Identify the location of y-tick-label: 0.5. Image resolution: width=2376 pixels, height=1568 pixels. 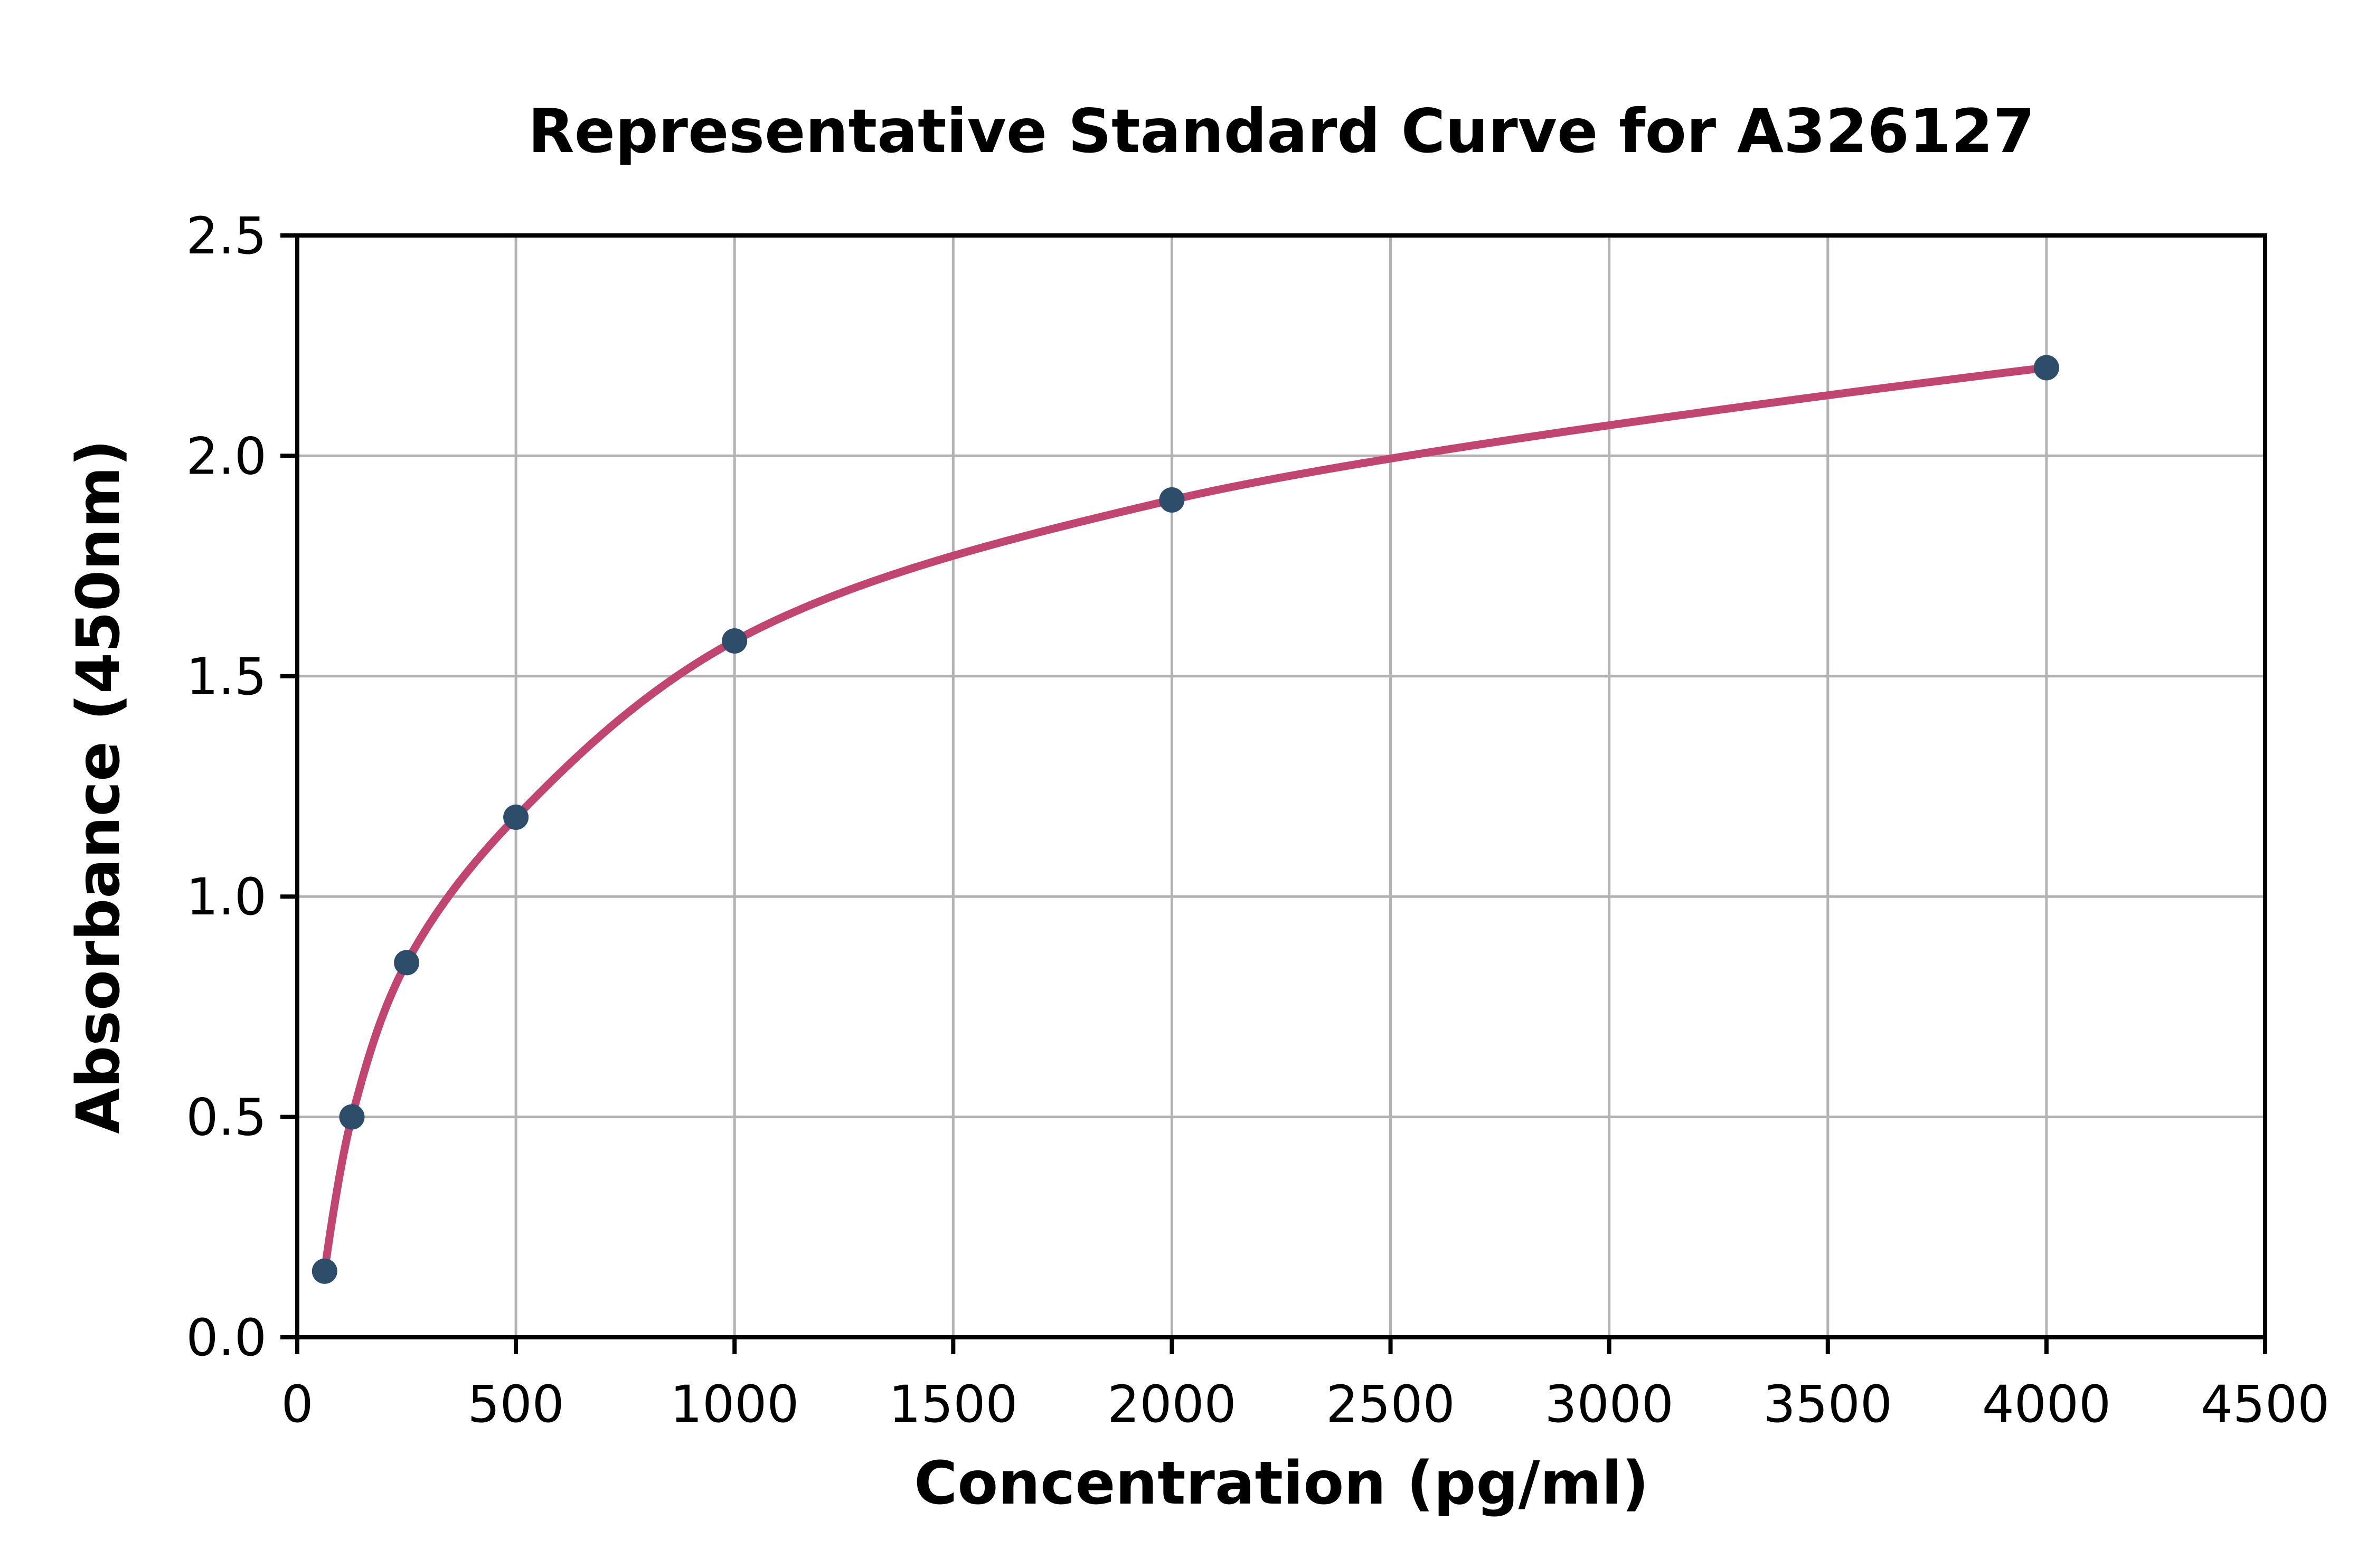
(227, 1117).